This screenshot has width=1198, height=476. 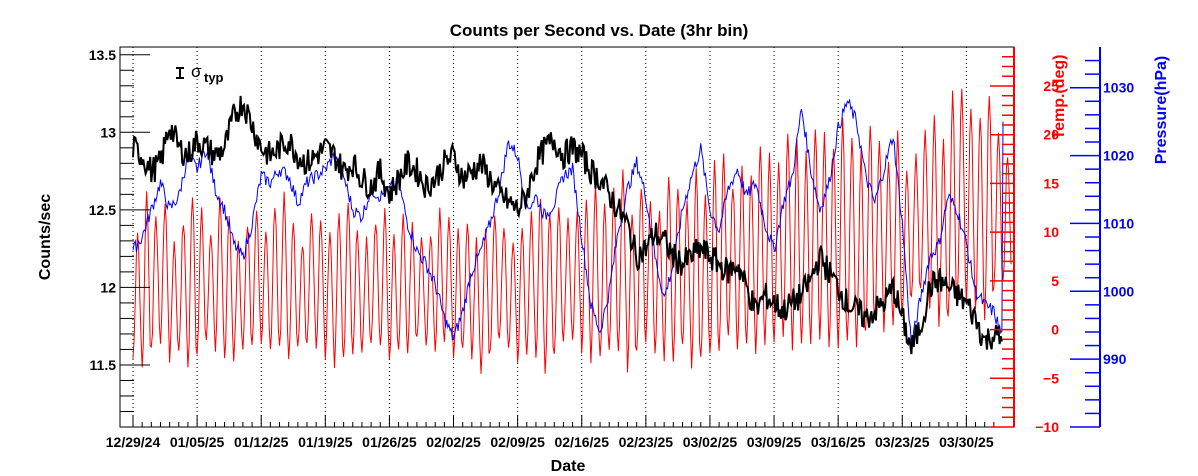 I want to click on pressure-tick-label: 990, so click(x=1115, y=359).